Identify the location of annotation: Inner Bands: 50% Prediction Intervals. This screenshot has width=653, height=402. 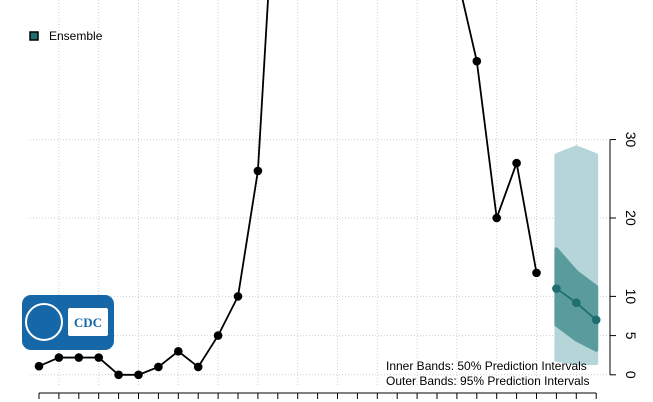
(486, 366).